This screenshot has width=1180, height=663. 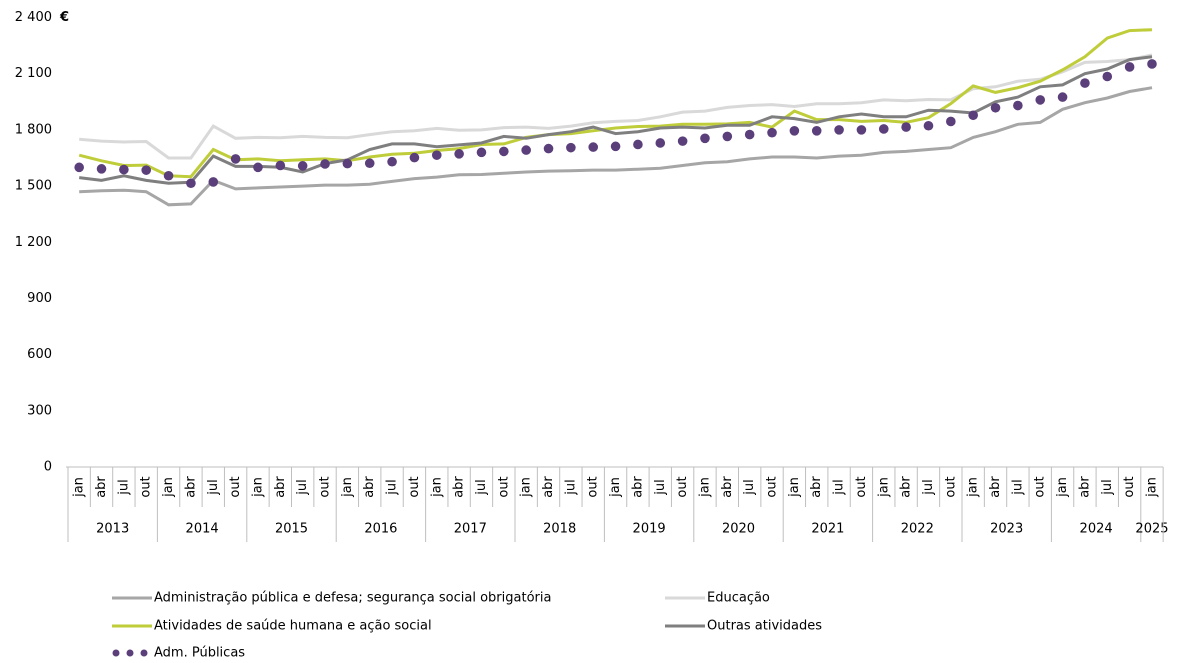 What do you see at coordinates (1096, 529) in the screenshot?
I see `year-label: 2024` at bounding box center [1096, 529].